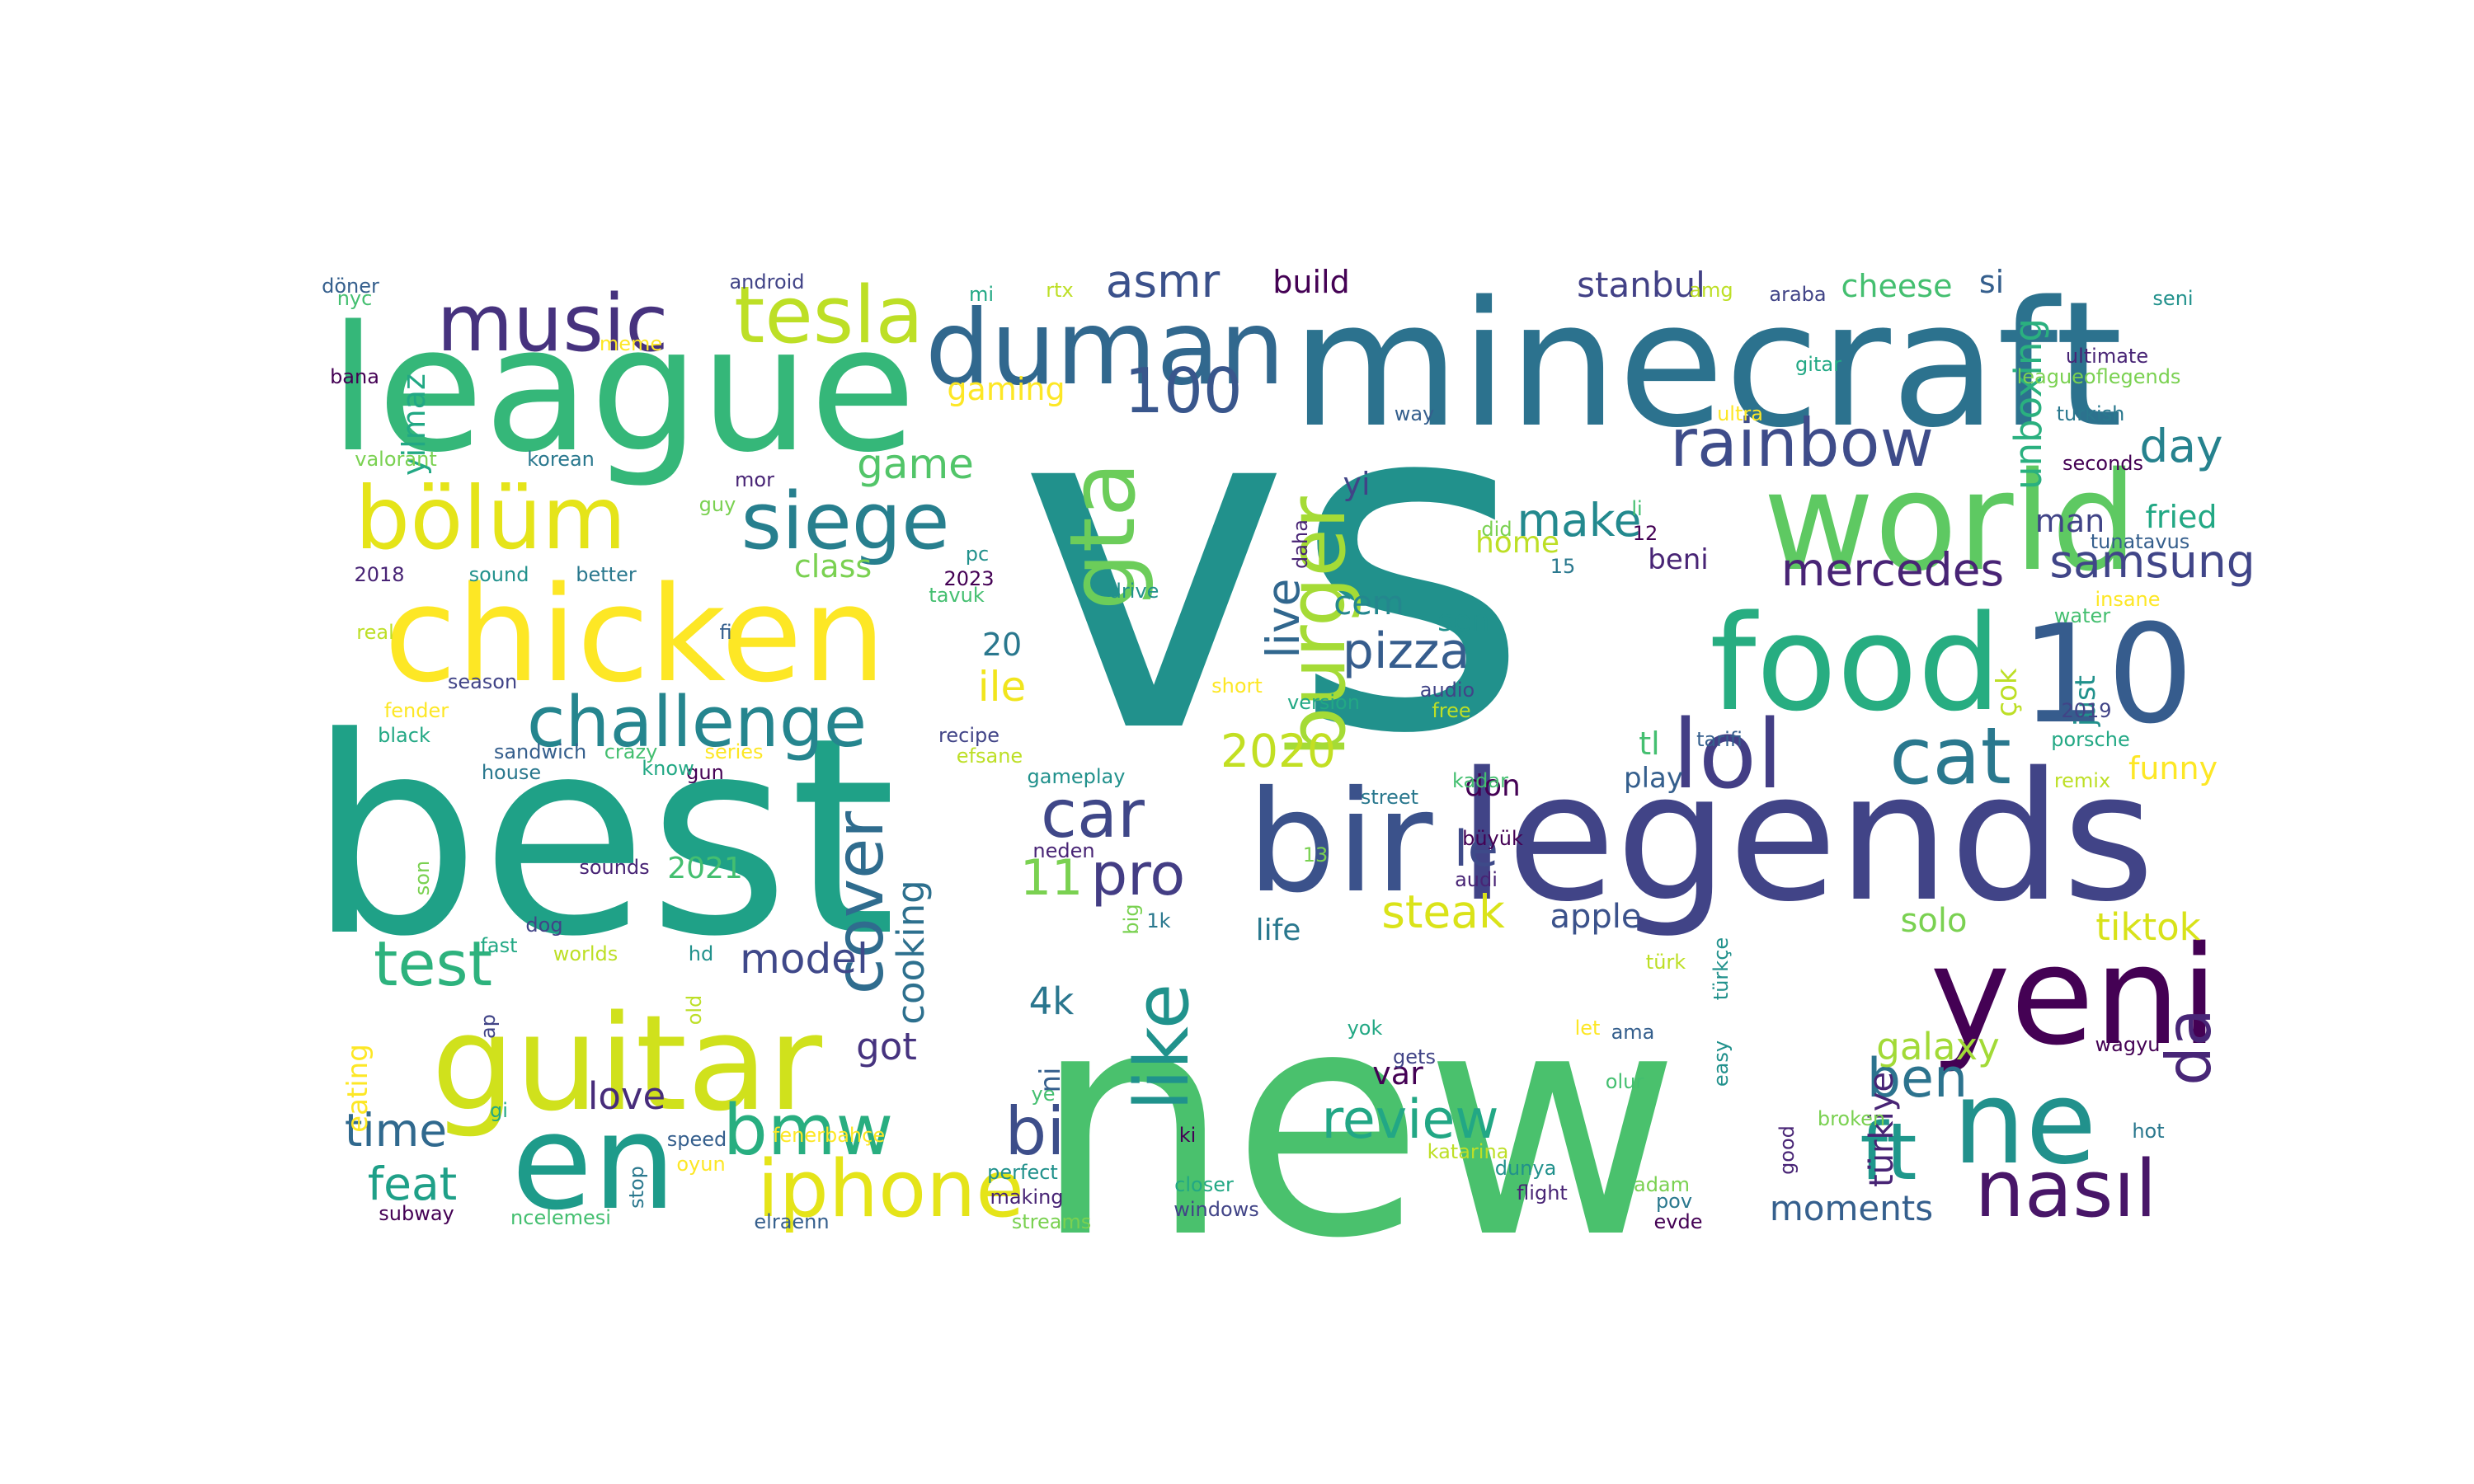  I want to click on word-55: le, so click(1476, 849).